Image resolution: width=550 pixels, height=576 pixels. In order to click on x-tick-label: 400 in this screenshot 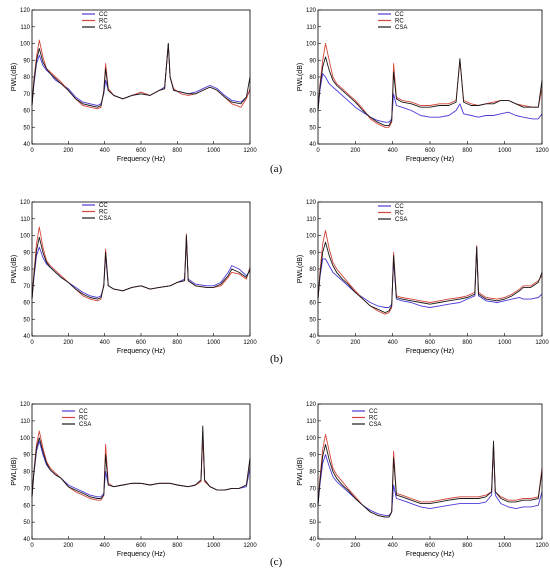, I will do `click(393, 343)`.